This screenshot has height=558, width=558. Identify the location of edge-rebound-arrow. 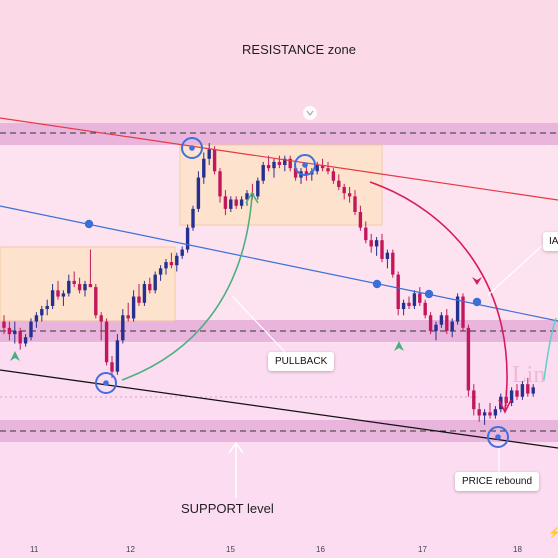
(550, 349).